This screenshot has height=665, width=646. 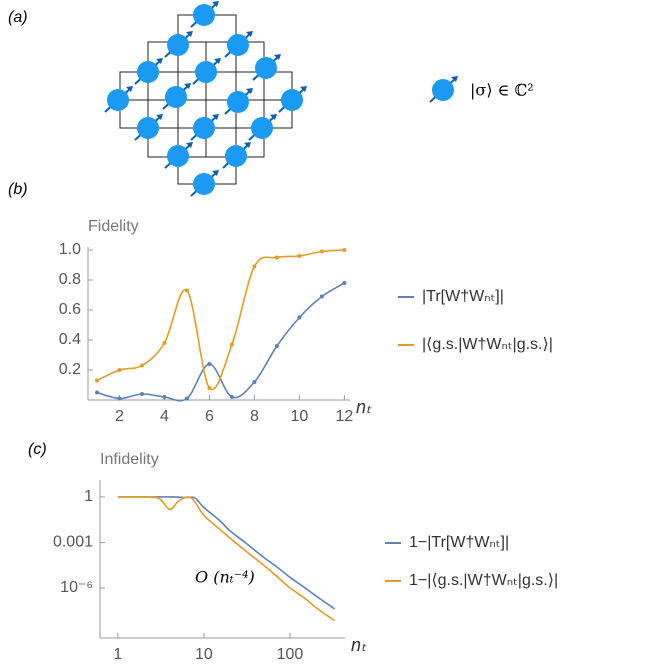 I want to click on y-tick-label: 0.2, so click(x=70, y=369).